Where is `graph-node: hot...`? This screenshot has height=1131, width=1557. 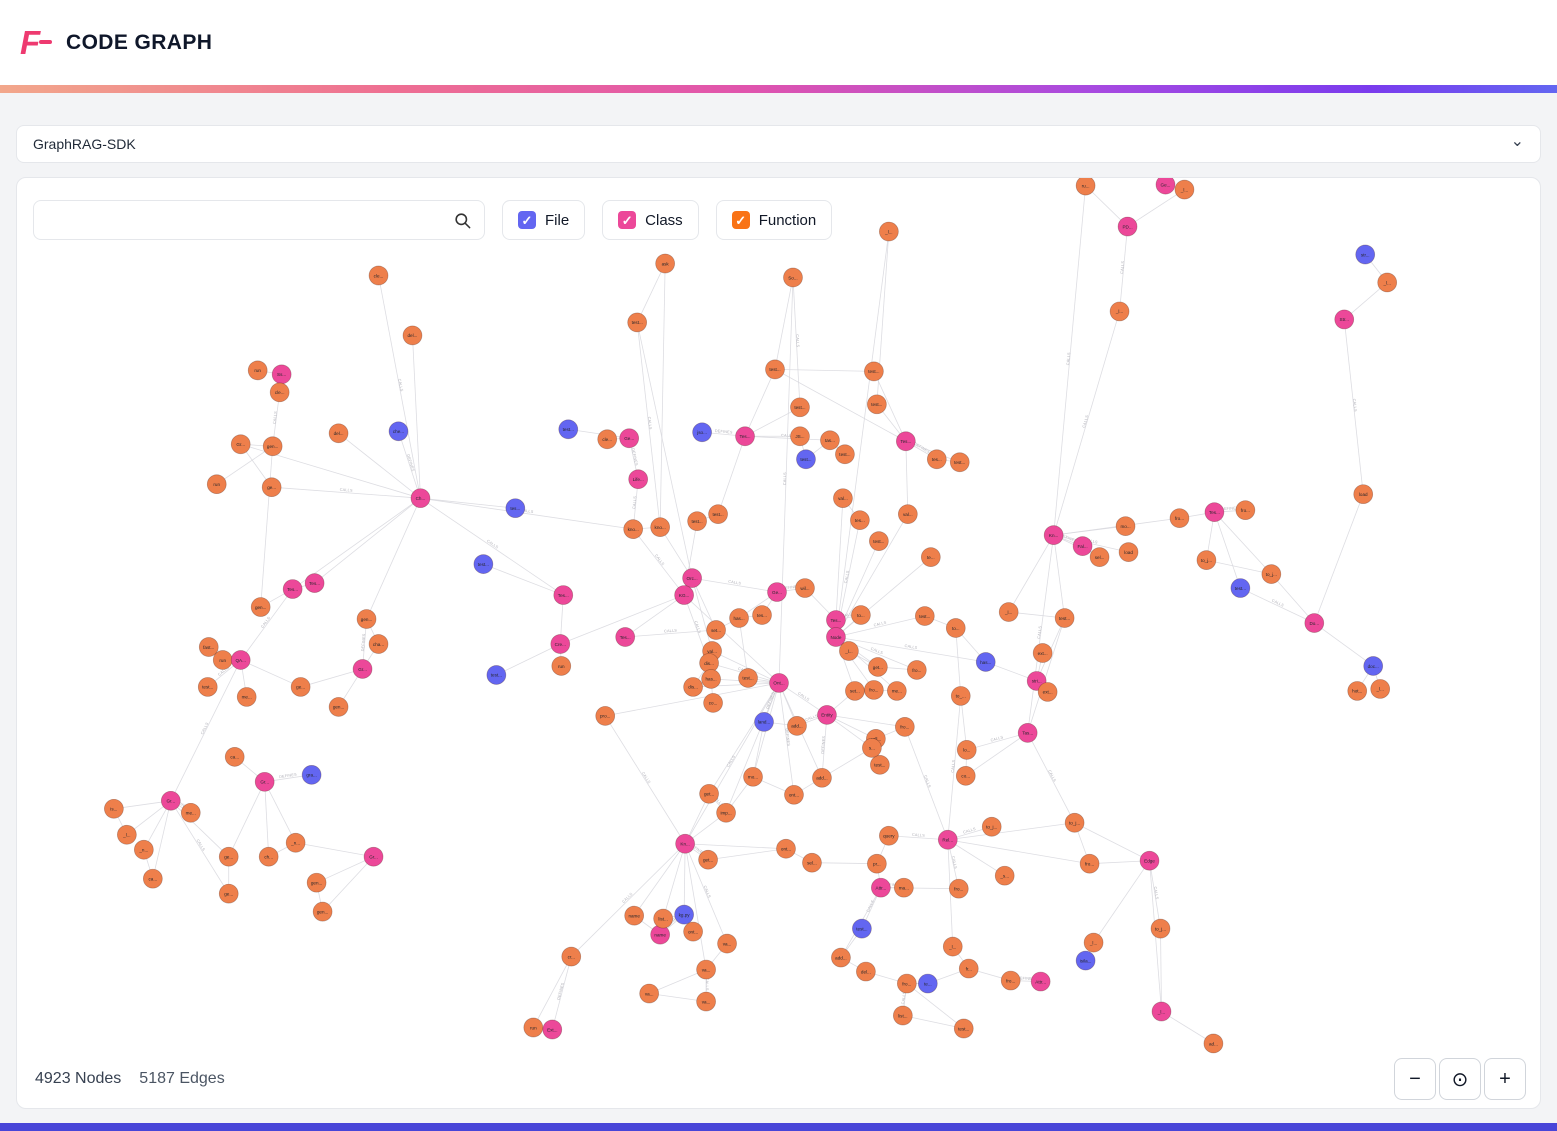
graph-node: hot... is located at coordinates (1357, 691).